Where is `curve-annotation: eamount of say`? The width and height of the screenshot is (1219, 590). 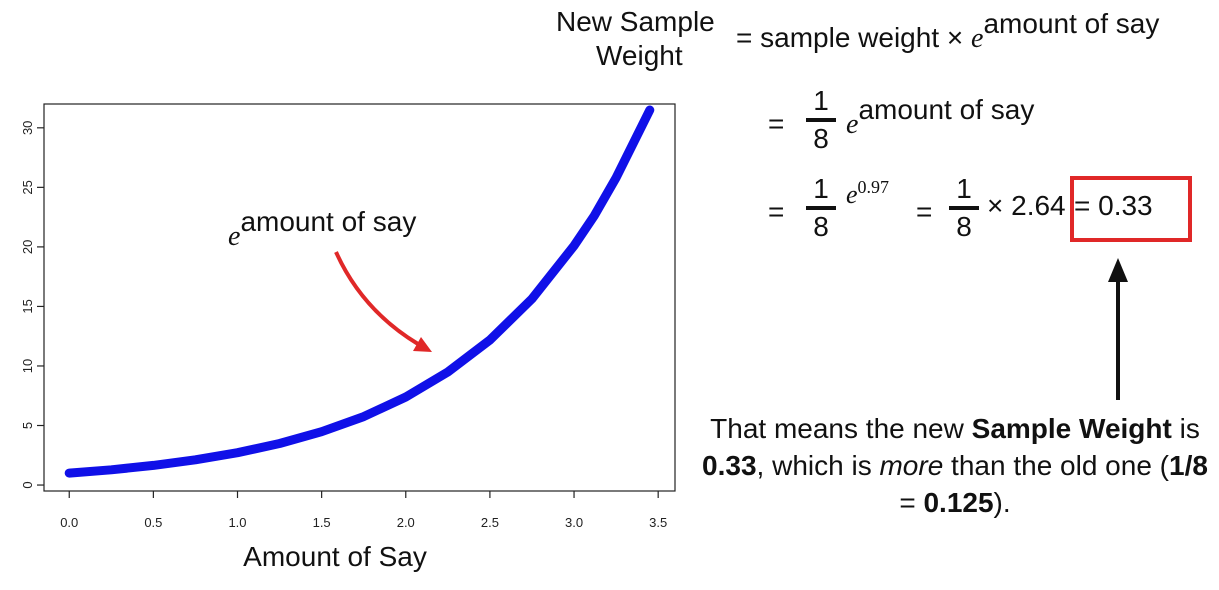 curve-annotation: eamount of say is located at coordinates (322, 229).